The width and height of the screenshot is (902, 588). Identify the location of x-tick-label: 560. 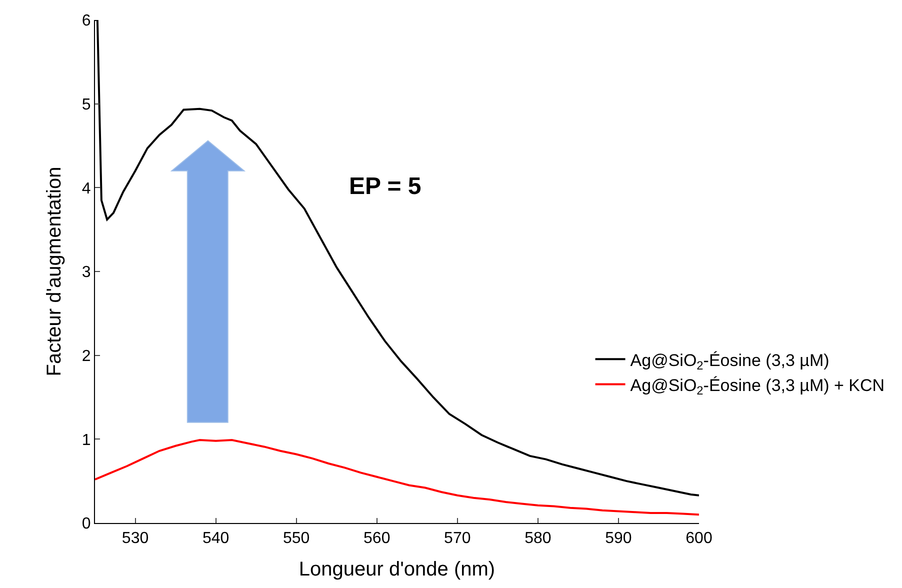
(377, 539).